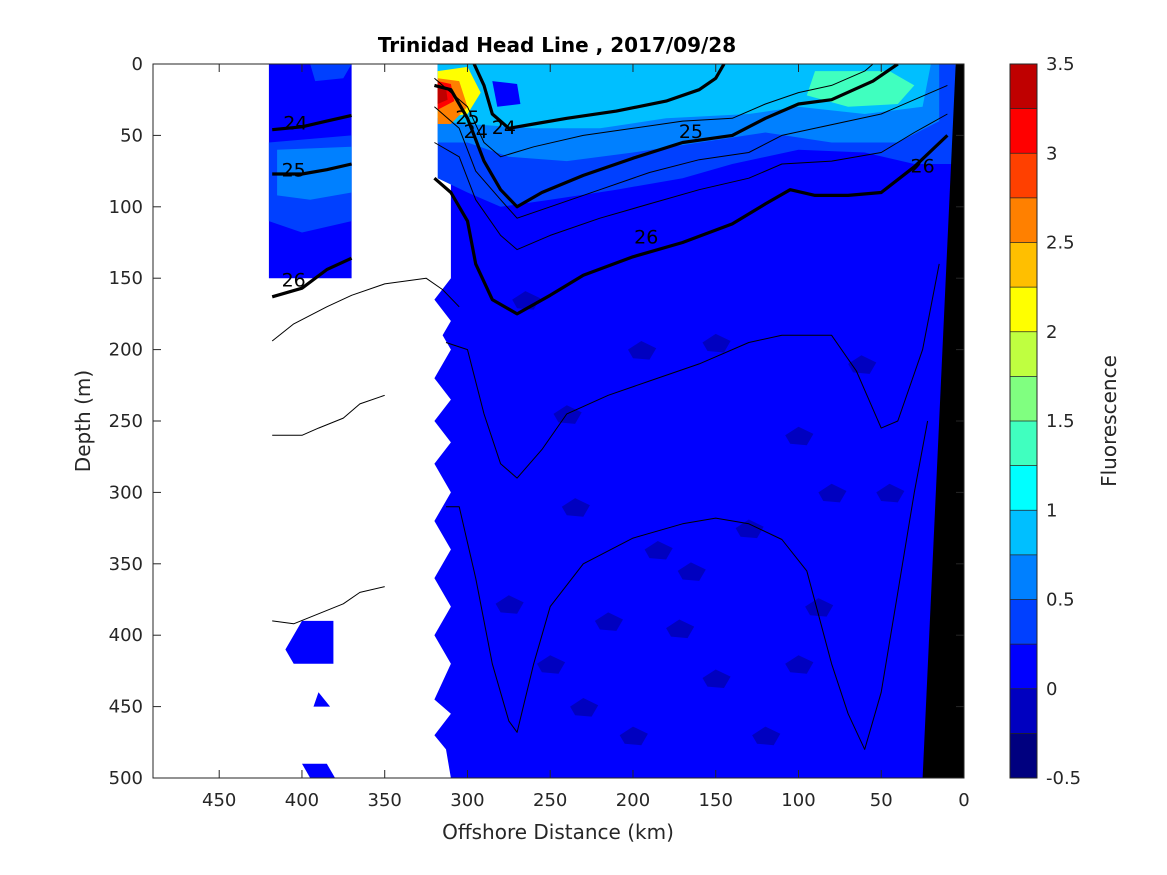  I want to click on x-axis-title: Offshore Distance (km), so click(558, 832).